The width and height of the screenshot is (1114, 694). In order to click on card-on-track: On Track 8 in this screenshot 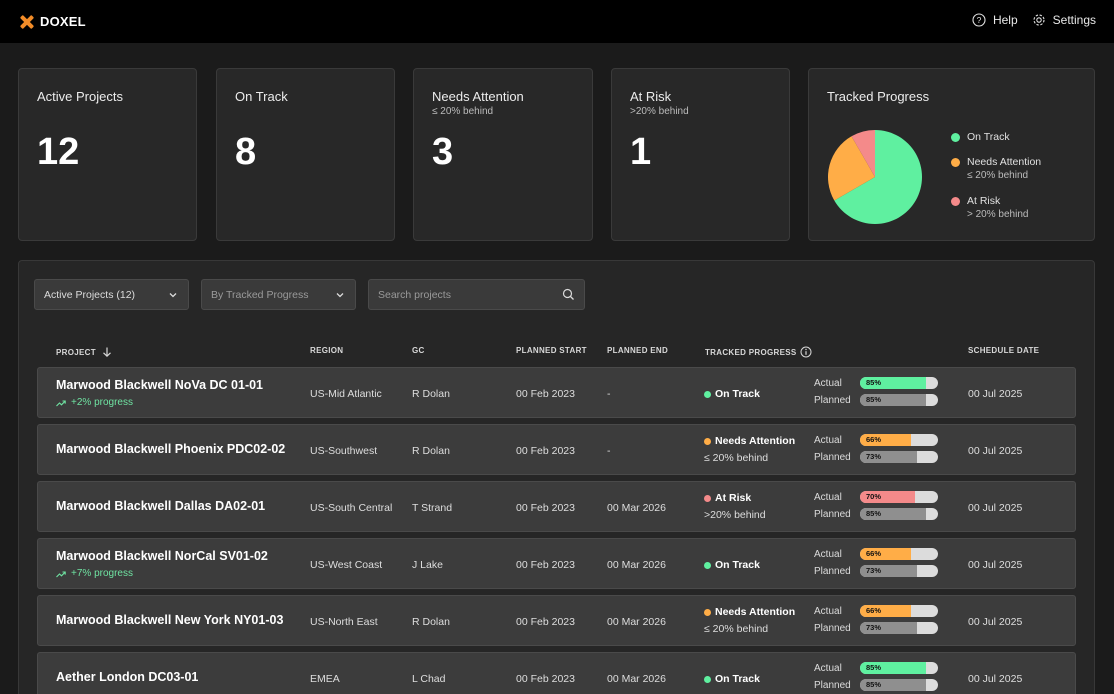, I will do `click(305, 154)`.